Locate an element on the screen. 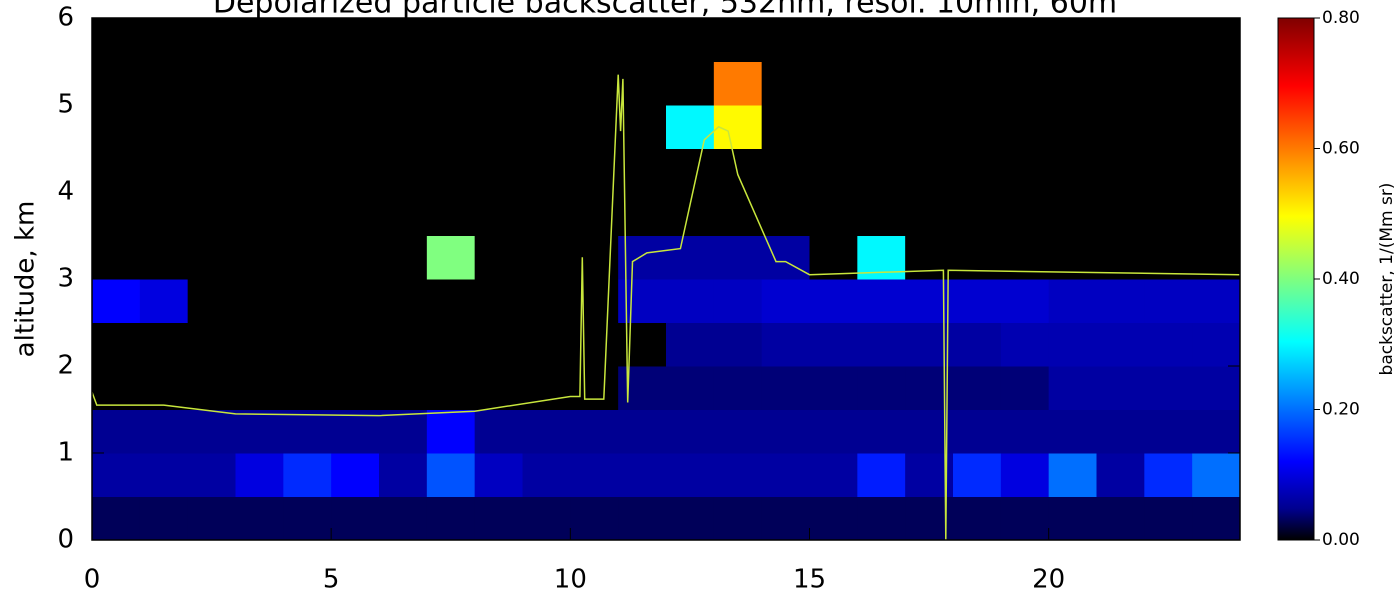 The image size is (1399, 598). colorbar-label: backscatter, 1/(Mm sr) is located at coordinates (1387, 279).